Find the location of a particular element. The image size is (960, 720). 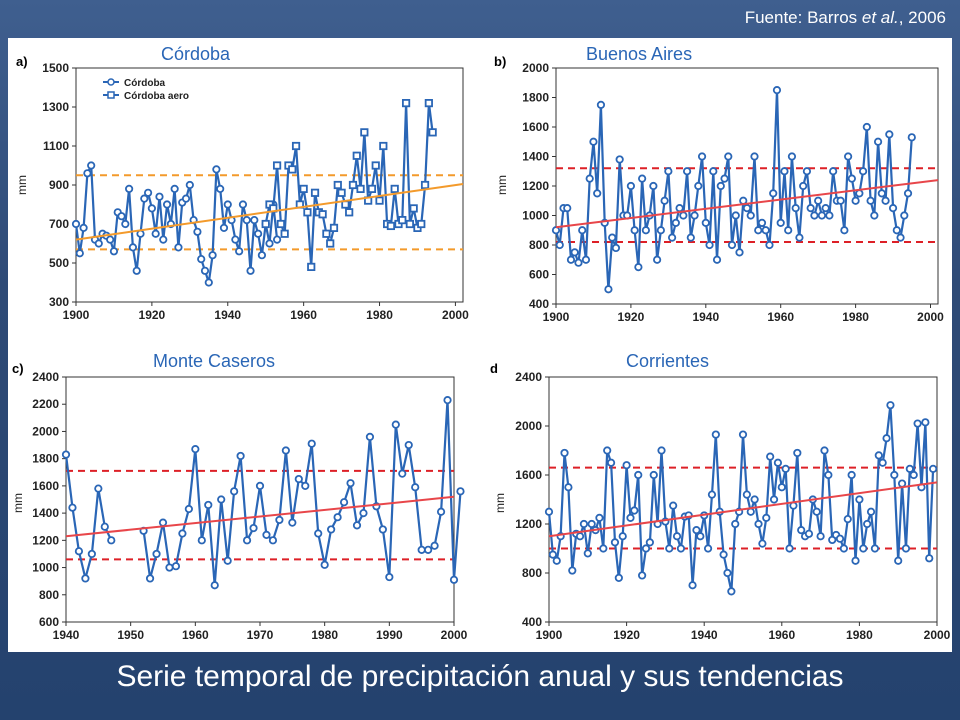

y-axis-label: mm is located at coordinates (22, 185).